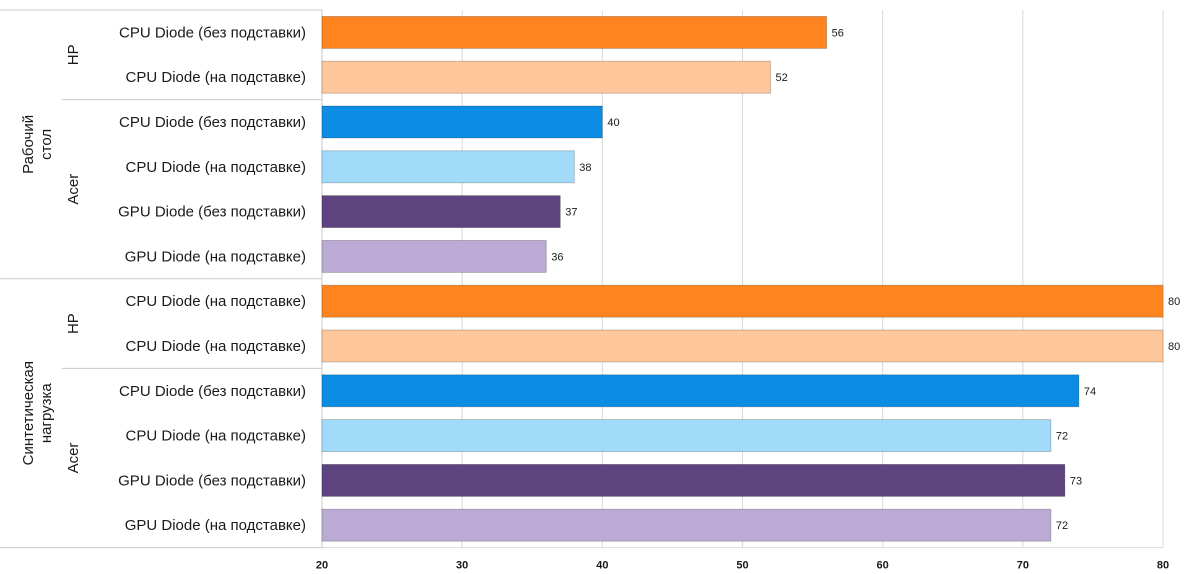  I want to click on x-tick-label: 70, so click(1023, 566).